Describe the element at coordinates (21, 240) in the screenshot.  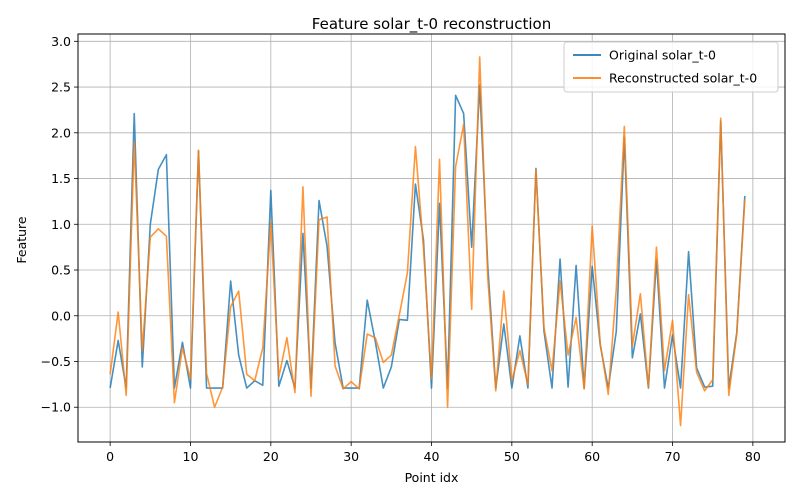
I see `y-axis-label: Feature` at that location.